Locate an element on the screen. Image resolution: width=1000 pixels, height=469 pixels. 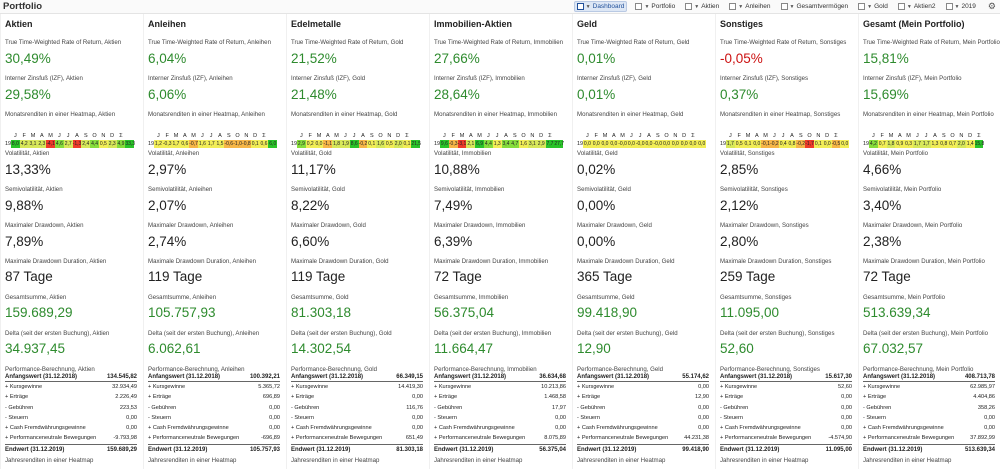
heatmap-cell: 0,2 is located at coordinates (310, 144).